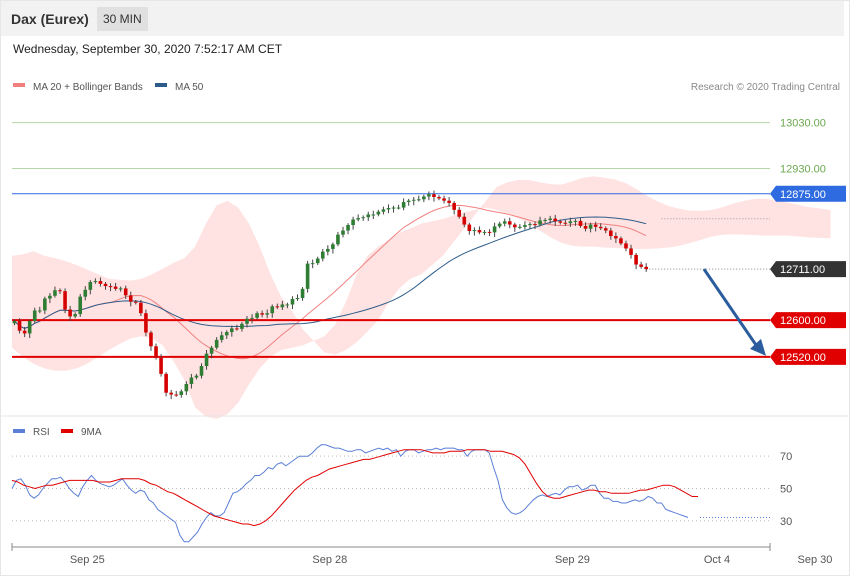 This screenshot has width=850, height=576. Describe the element at coordinates (765, 87) in the screenshot. I see `credit-text: Research © 2020 Trading Central` at that location.